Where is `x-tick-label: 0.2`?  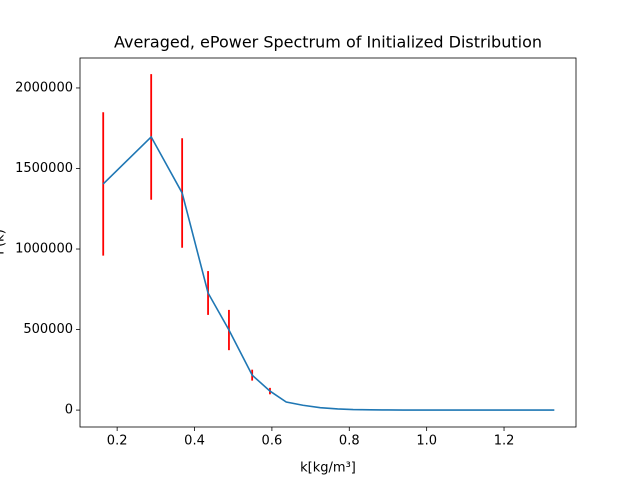
x-tick-label: 0.2 is located at coordinates (117, 441).